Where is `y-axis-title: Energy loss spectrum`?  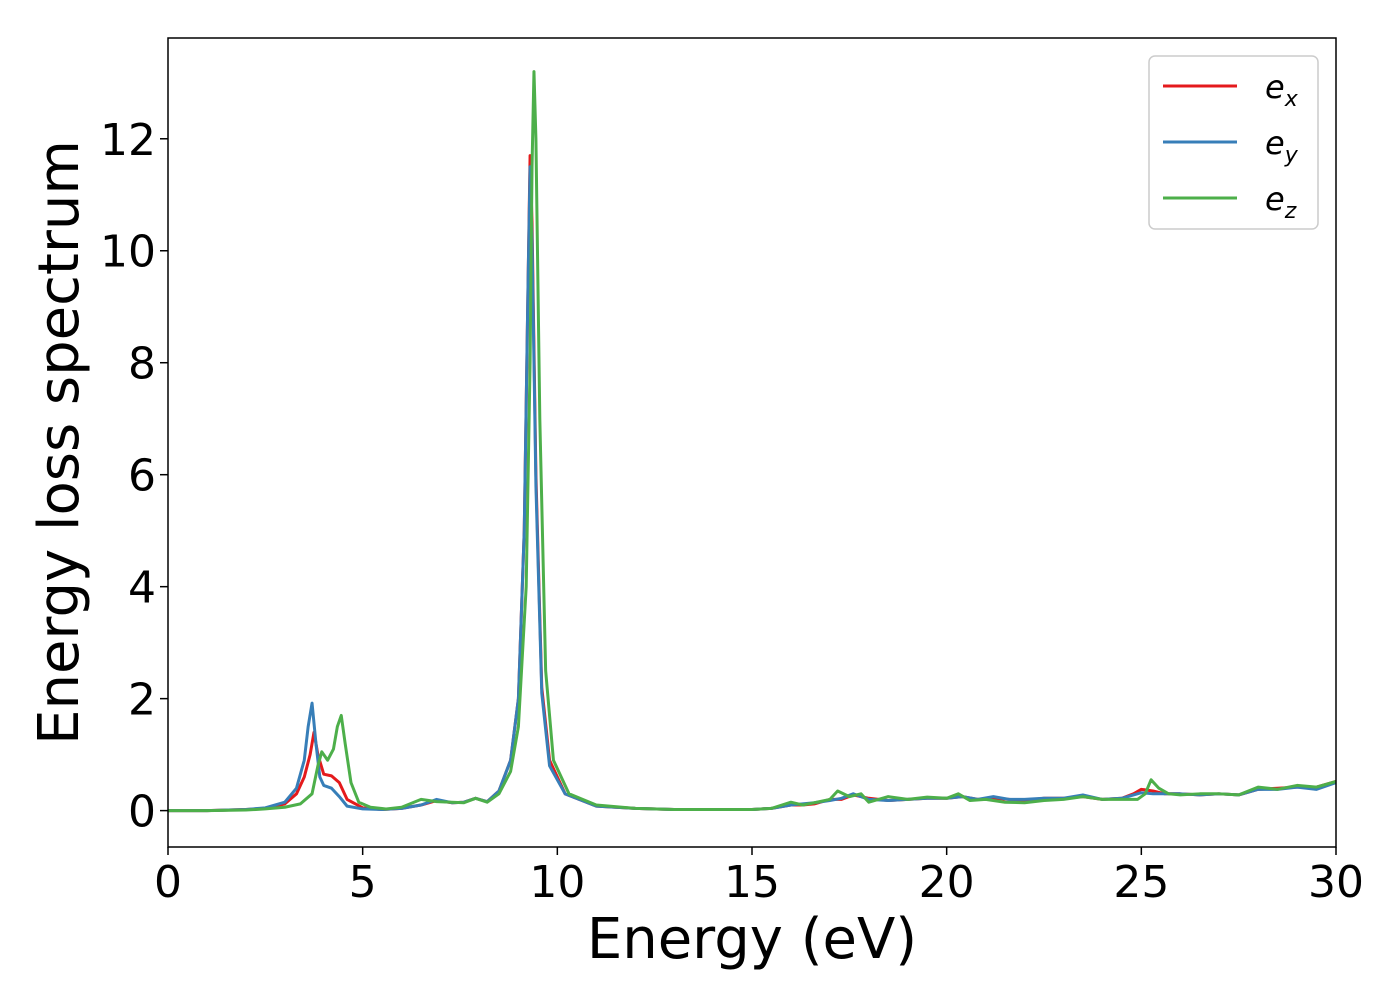
y-axis-title: Energy loss spectrum is located at coordinates (59, 442).